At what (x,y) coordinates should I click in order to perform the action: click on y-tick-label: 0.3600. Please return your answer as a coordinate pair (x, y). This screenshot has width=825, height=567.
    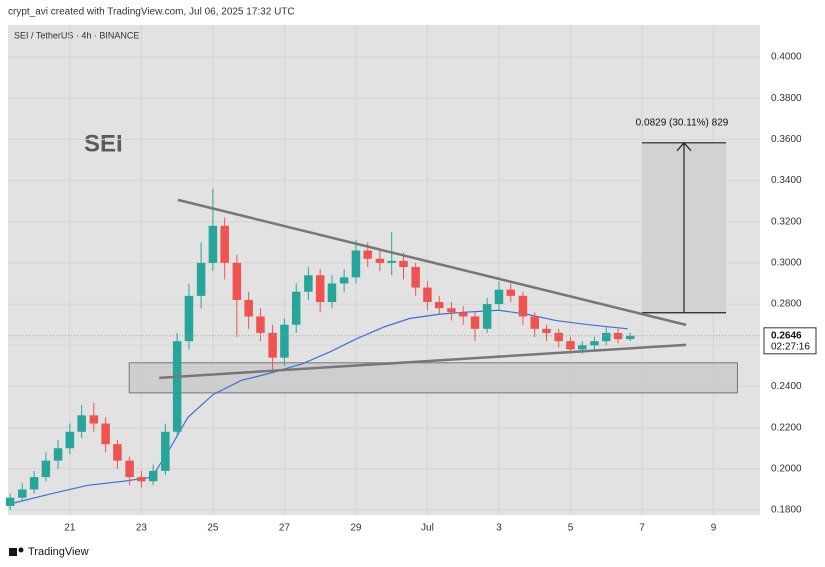
    Looking at the image, I should click on (786, 139).